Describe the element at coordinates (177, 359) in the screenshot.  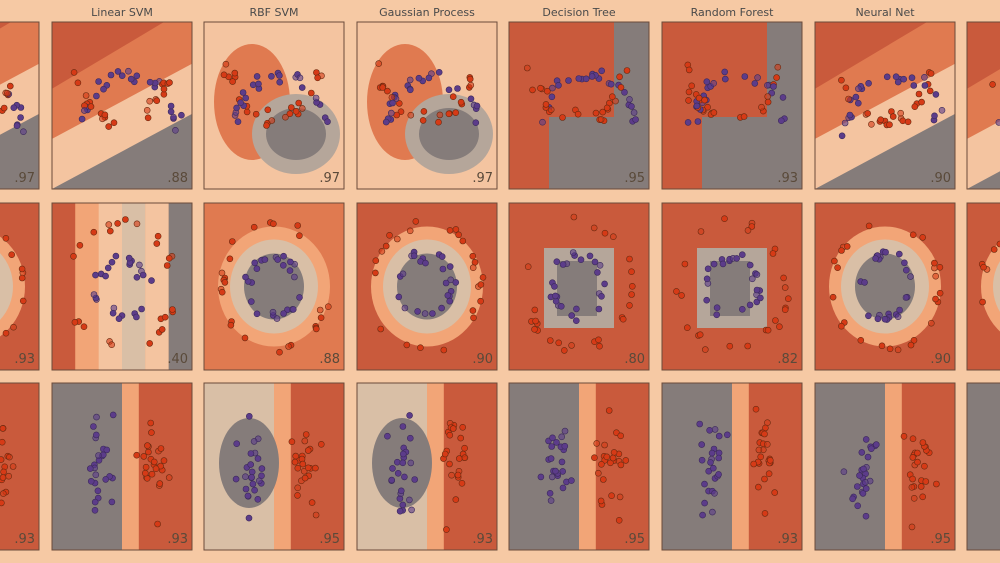
I see `accuracy-score-label: .40` at that location.